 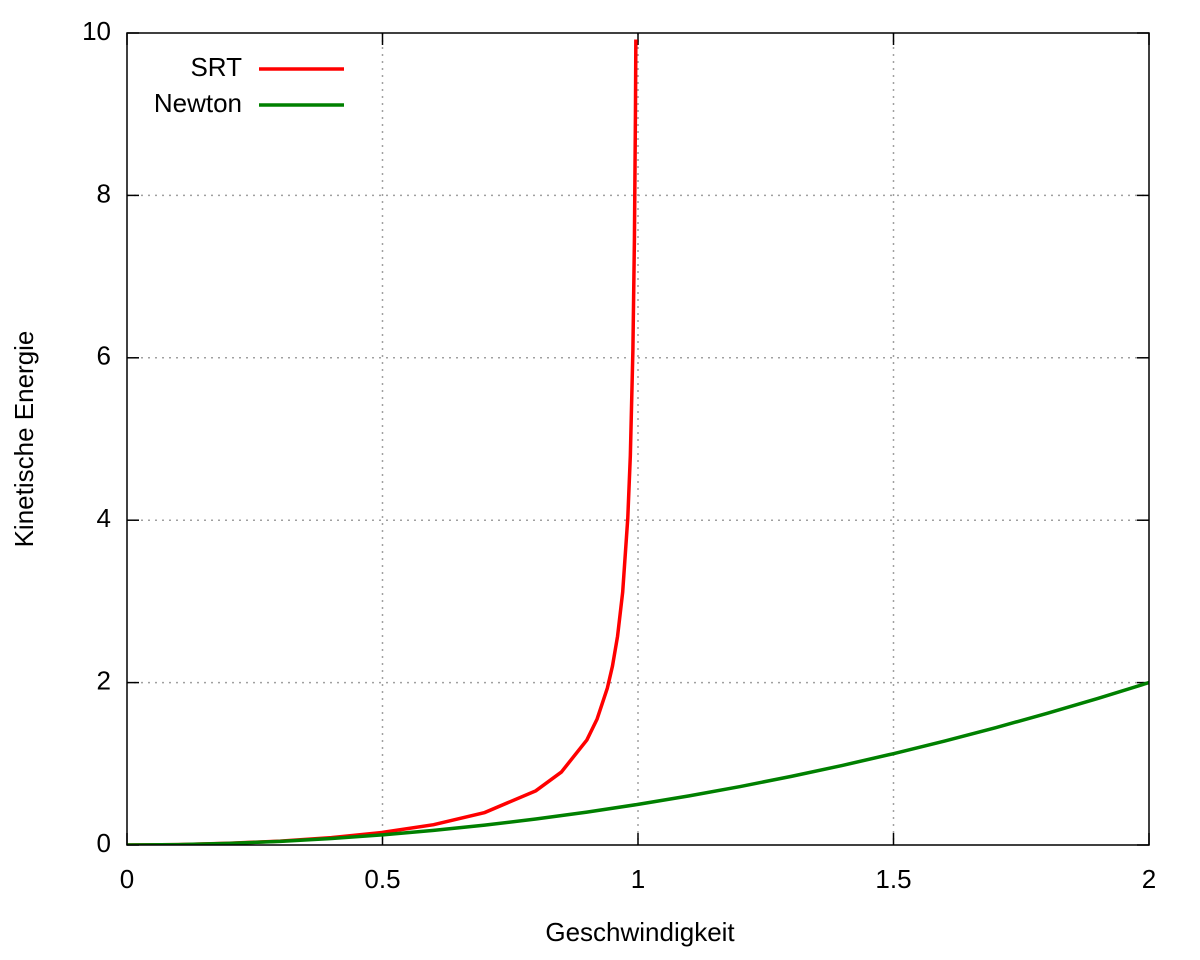 I want to click on series-line, so click(x=638, y=762).